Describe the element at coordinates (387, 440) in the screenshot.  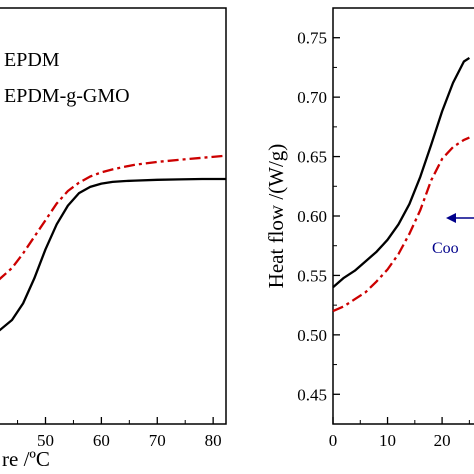
I see `right-x-tick-label: 10` at that location.